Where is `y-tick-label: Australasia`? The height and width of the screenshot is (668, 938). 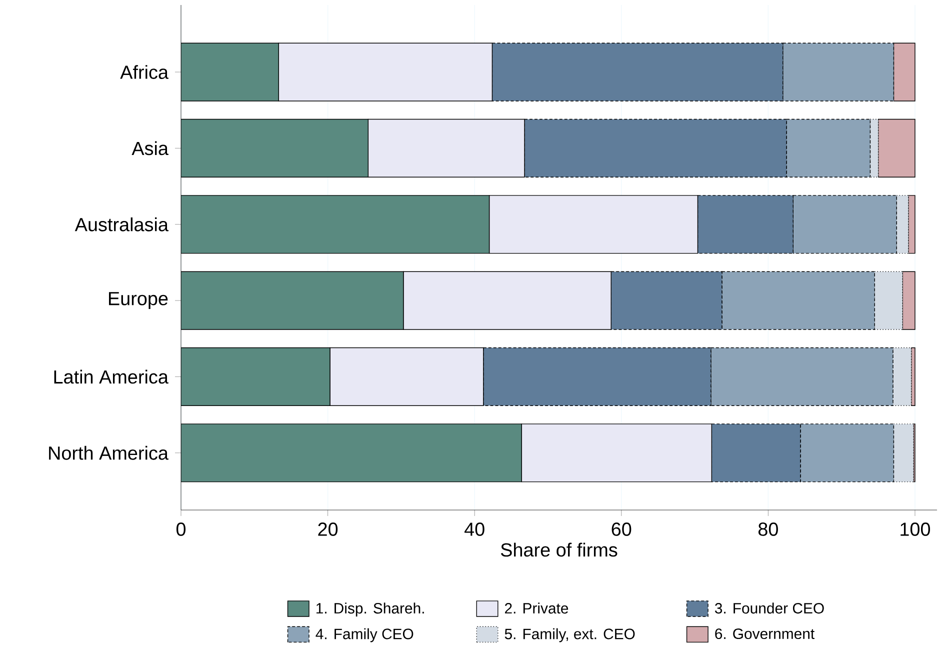
y-tick-label: Australasia is located at coordinates (121, 224).